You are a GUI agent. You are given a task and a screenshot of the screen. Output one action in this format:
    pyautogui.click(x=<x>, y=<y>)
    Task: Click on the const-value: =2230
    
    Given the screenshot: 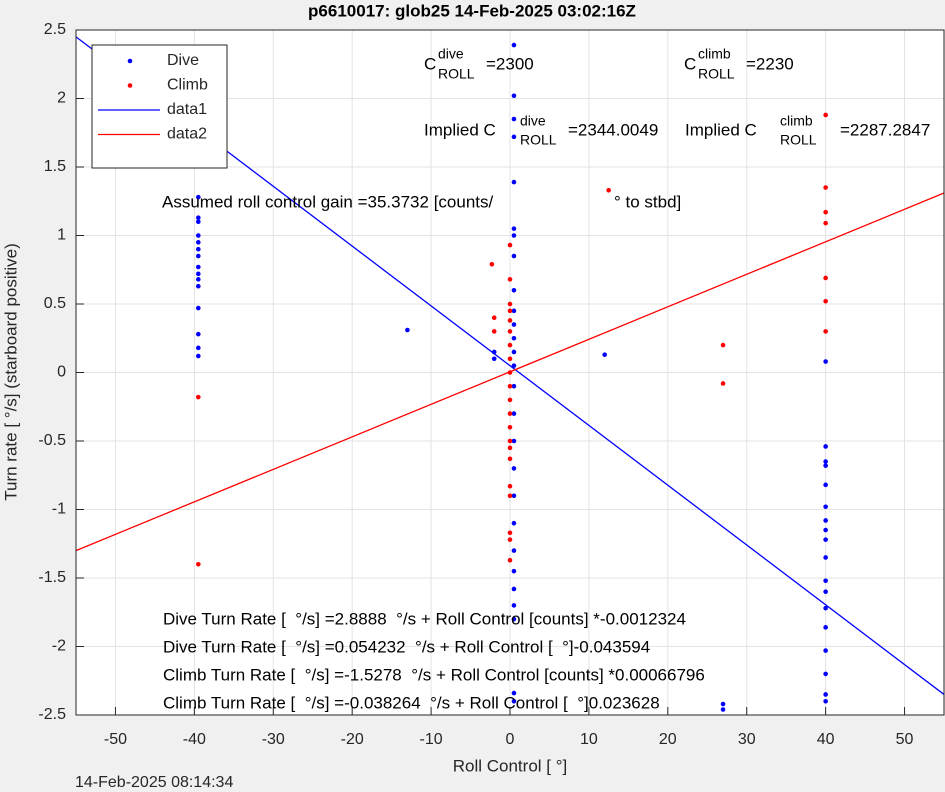 What is the action you would take?
    pyautogui.click(x=770, y=63)
    